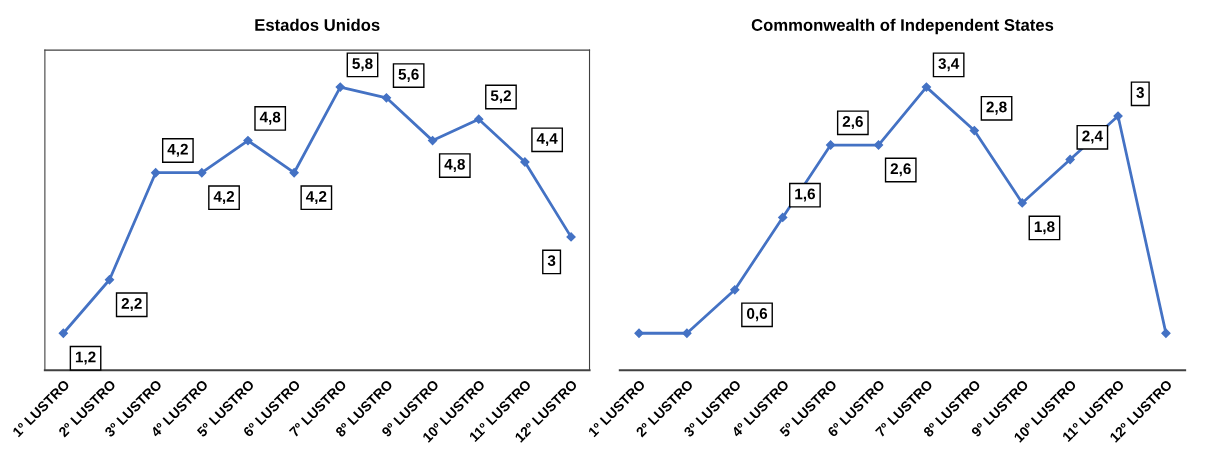 This screenshot has width=1213, height=452. Describe the element at coordinates (996, 108) in the screenshot. I see `data-label: 2,8` at that location.